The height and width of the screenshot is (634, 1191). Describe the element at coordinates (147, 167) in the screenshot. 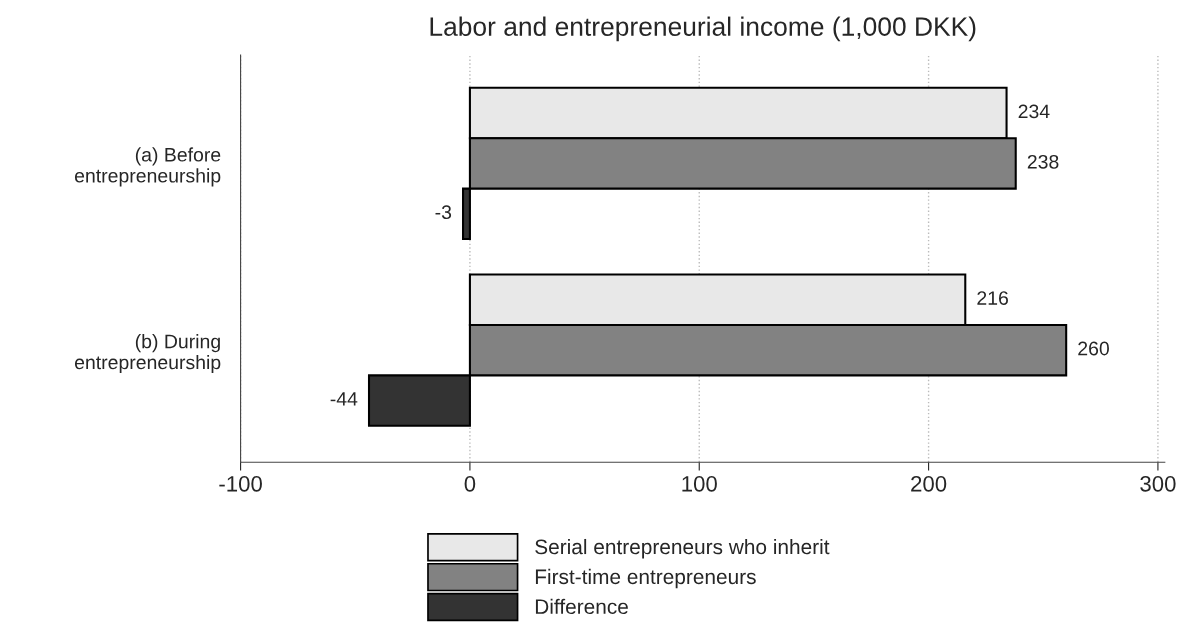

I see `y-tick-label: (a) Before entrepreneurship` at that location.